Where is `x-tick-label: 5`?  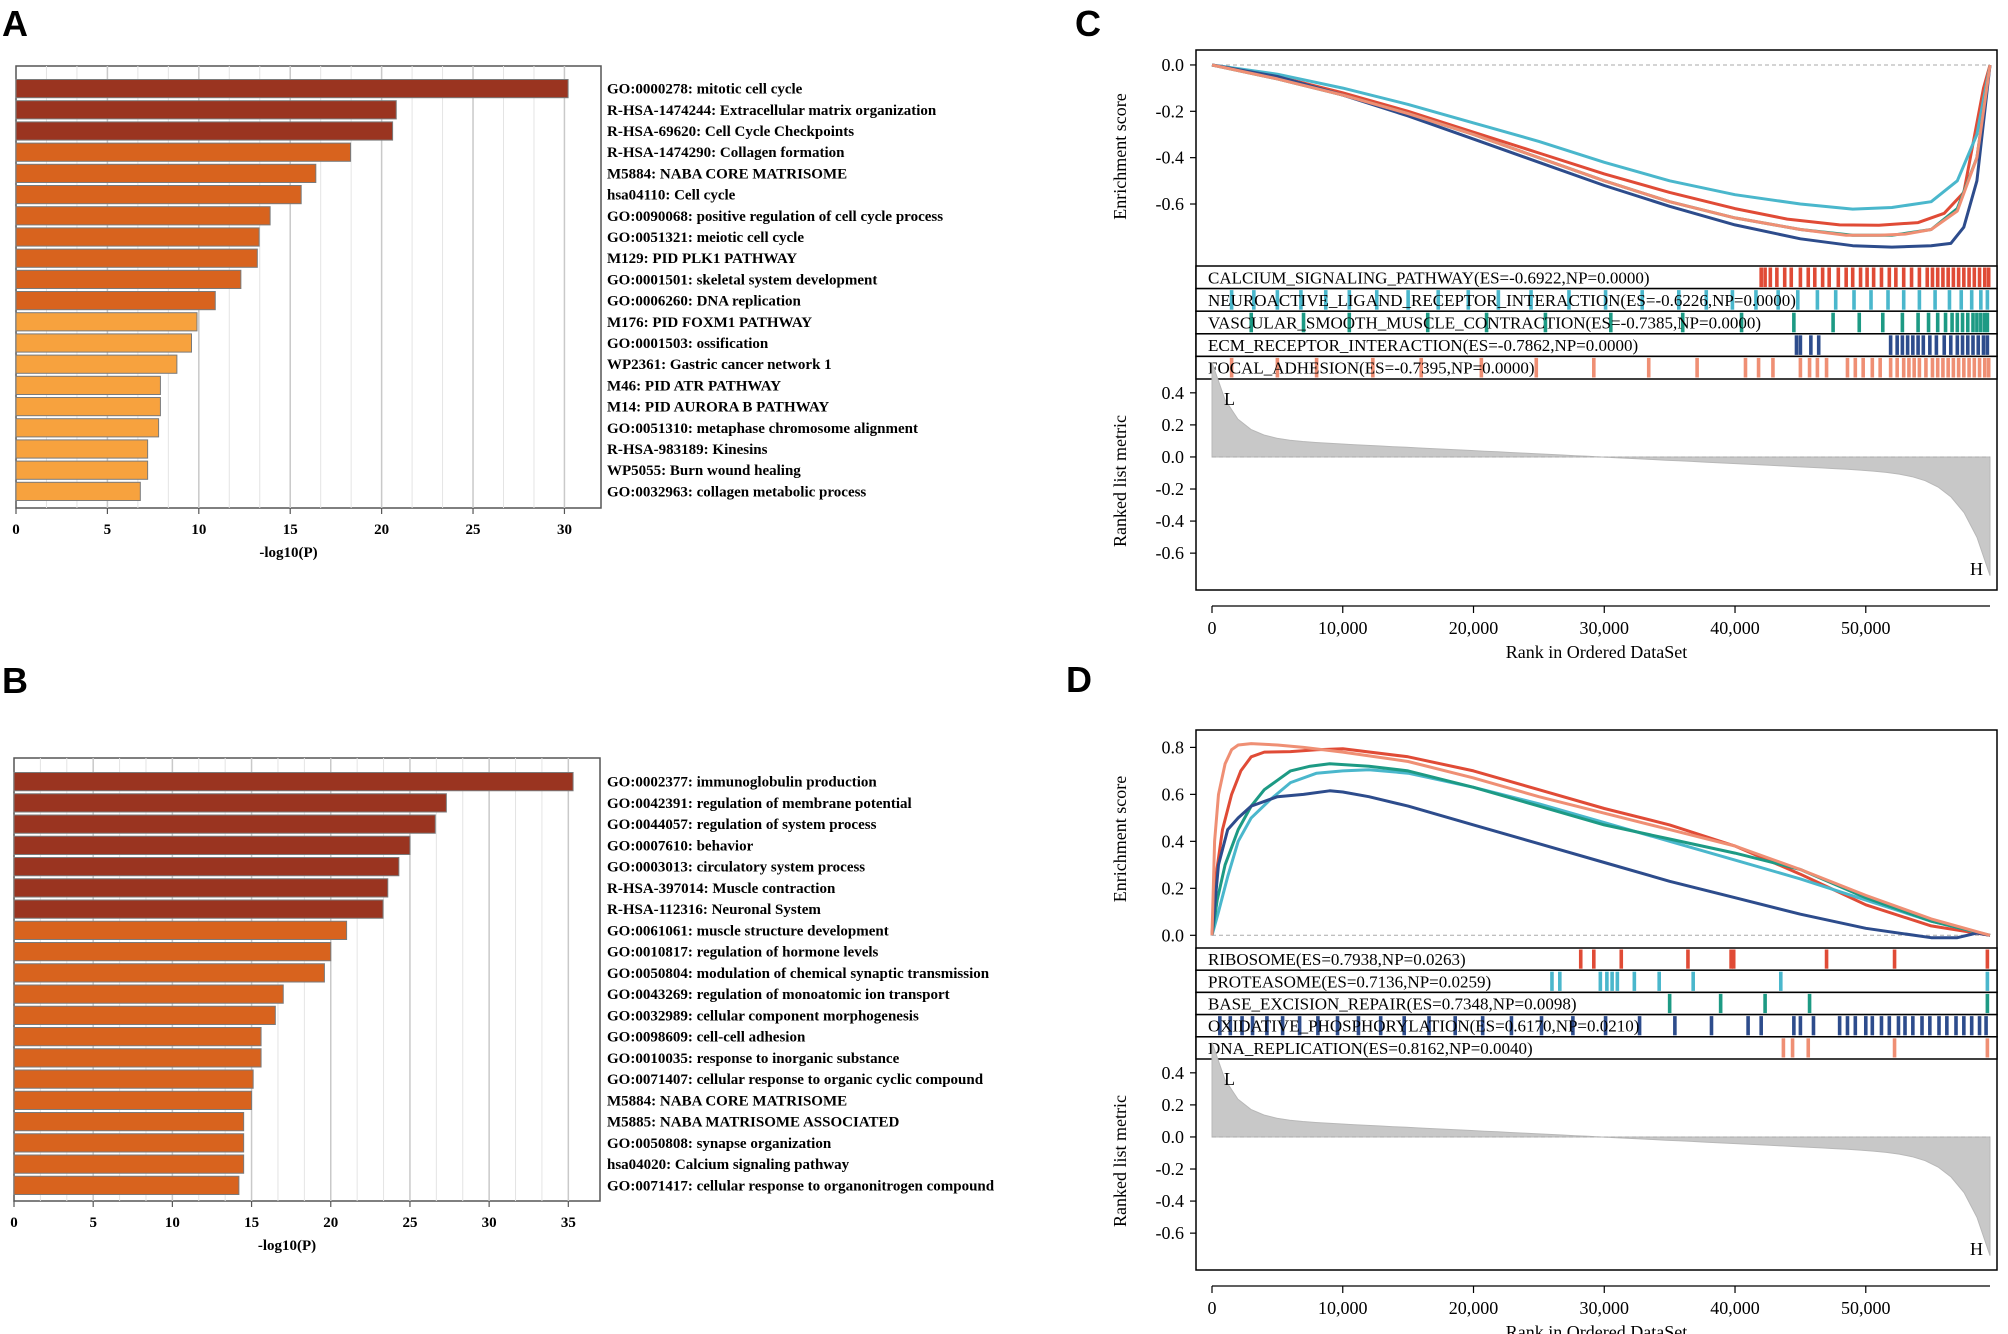
x-tick-label: 5 is located at coordinates (93, 1223).